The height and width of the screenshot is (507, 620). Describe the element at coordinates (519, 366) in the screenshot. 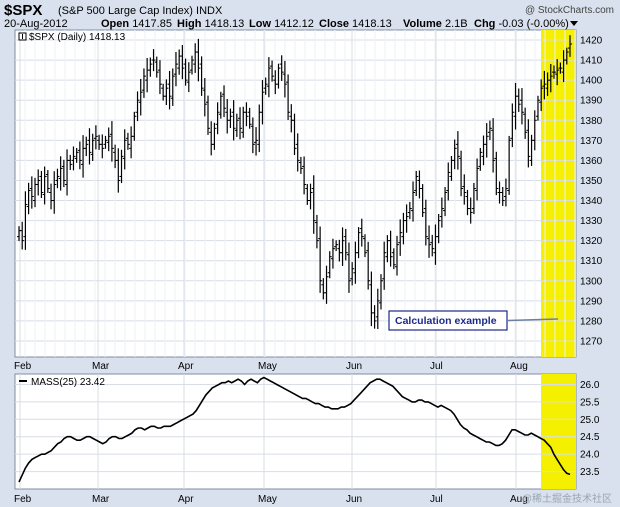

I see `price-month-label: Aug` at that location.